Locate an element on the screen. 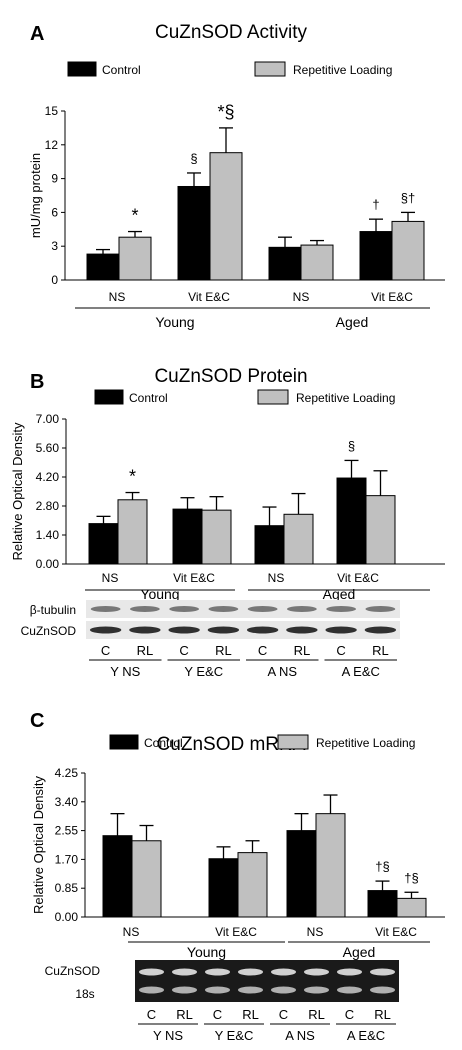  chart-title: CuZnSOD Activity is located at coordinates (231, 32).